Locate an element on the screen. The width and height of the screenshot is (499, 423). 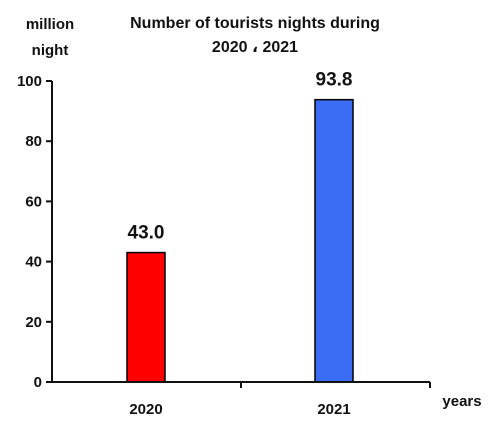
data-label-2020: 43.0 is located at coordinates (146, 233).